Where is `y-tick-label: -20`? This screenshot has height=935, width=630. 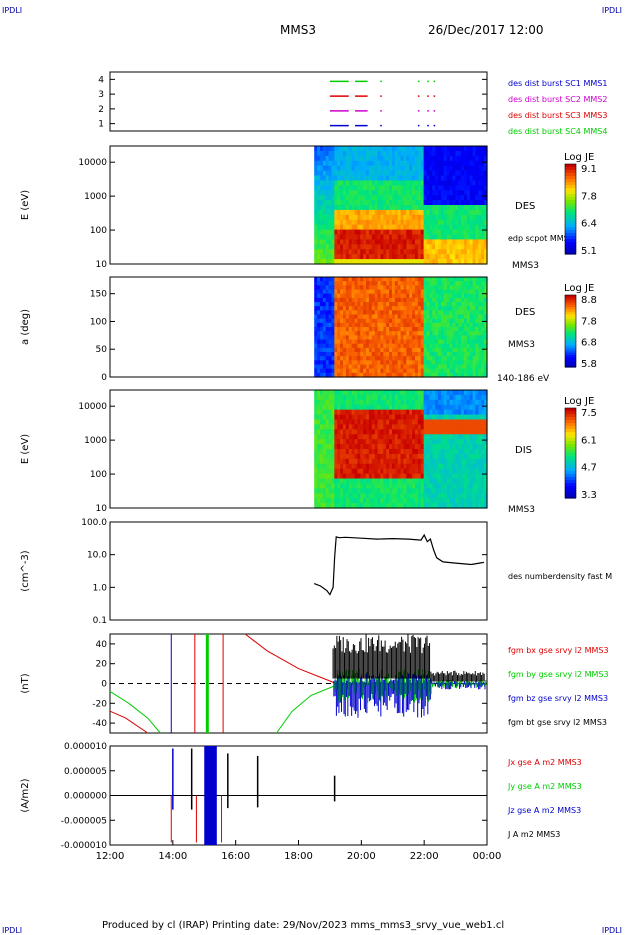 y-tick-label: -20 is located at coordinates (99, 704).